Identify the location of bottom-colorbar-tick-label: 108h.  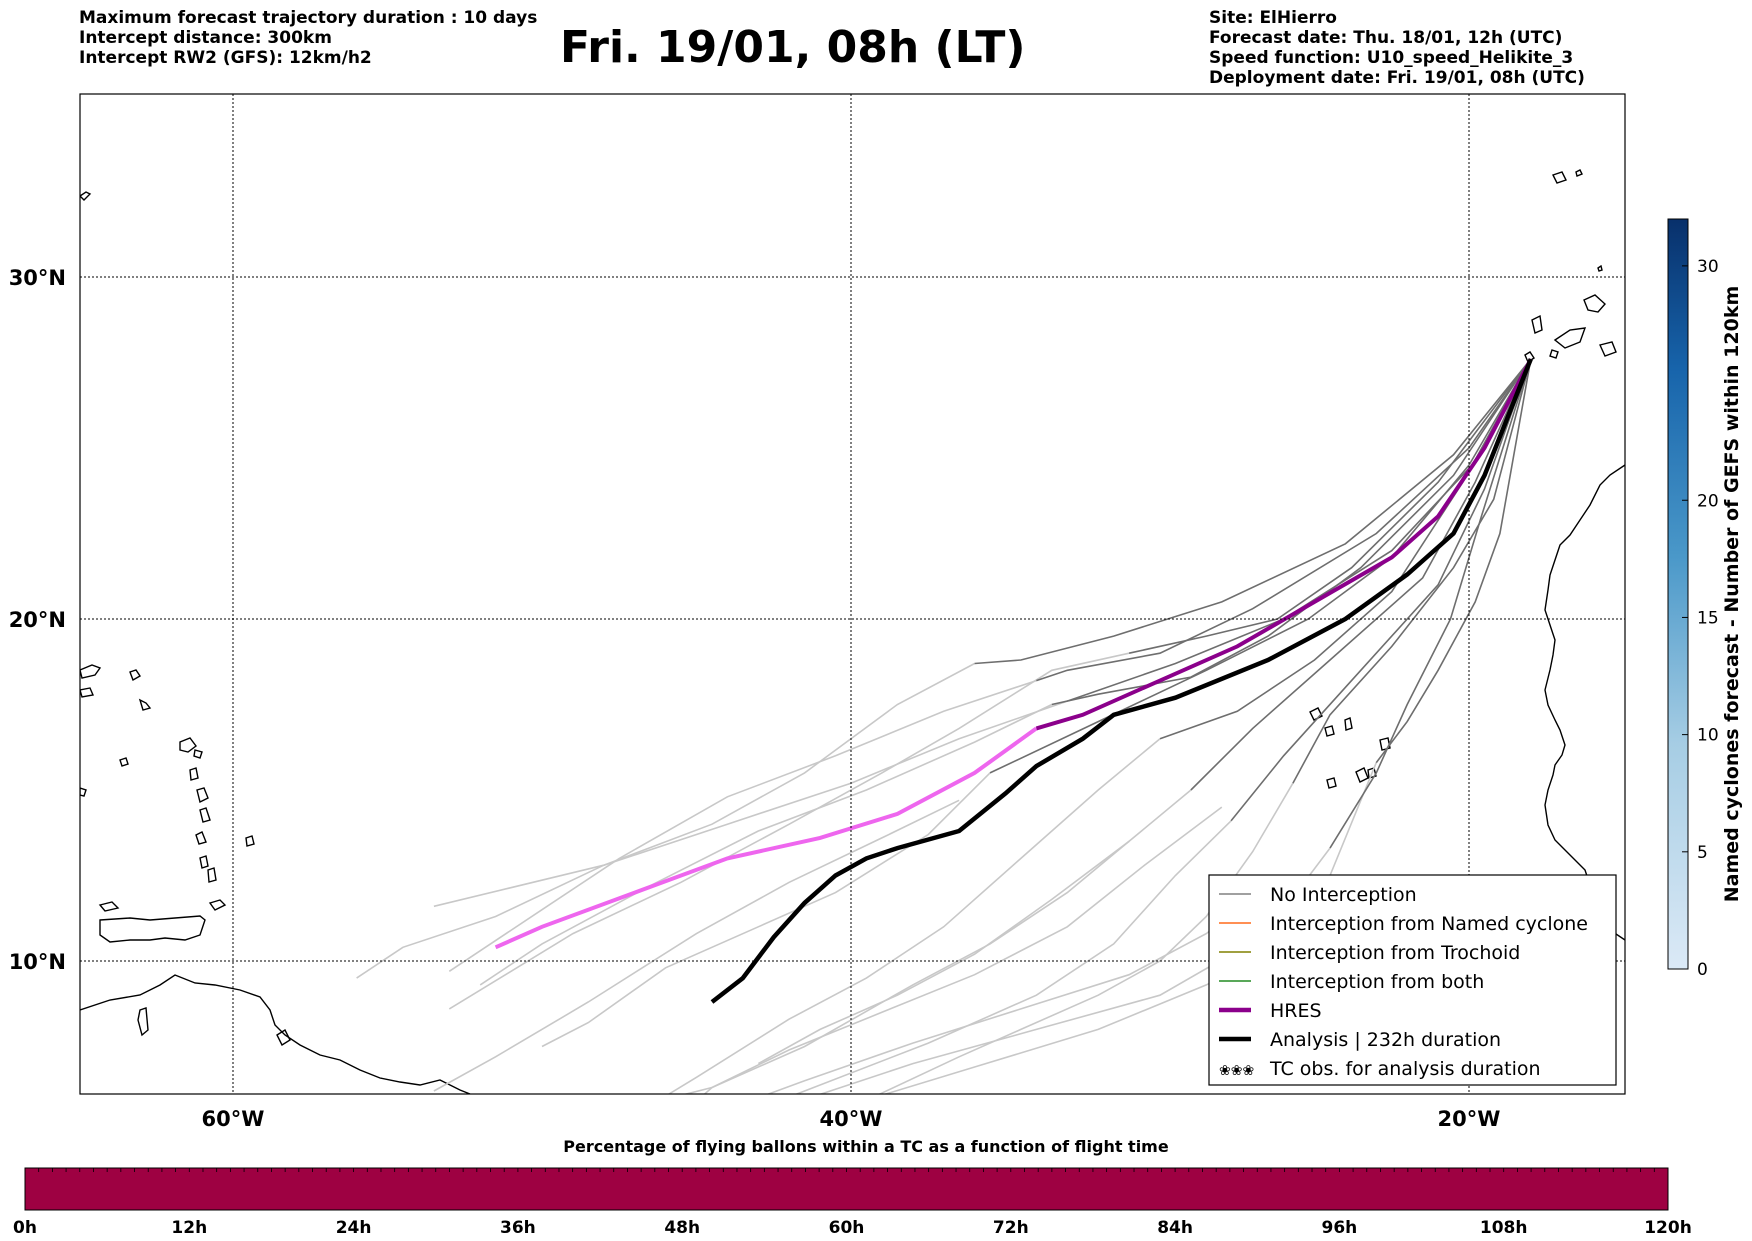
(1504, 1228).